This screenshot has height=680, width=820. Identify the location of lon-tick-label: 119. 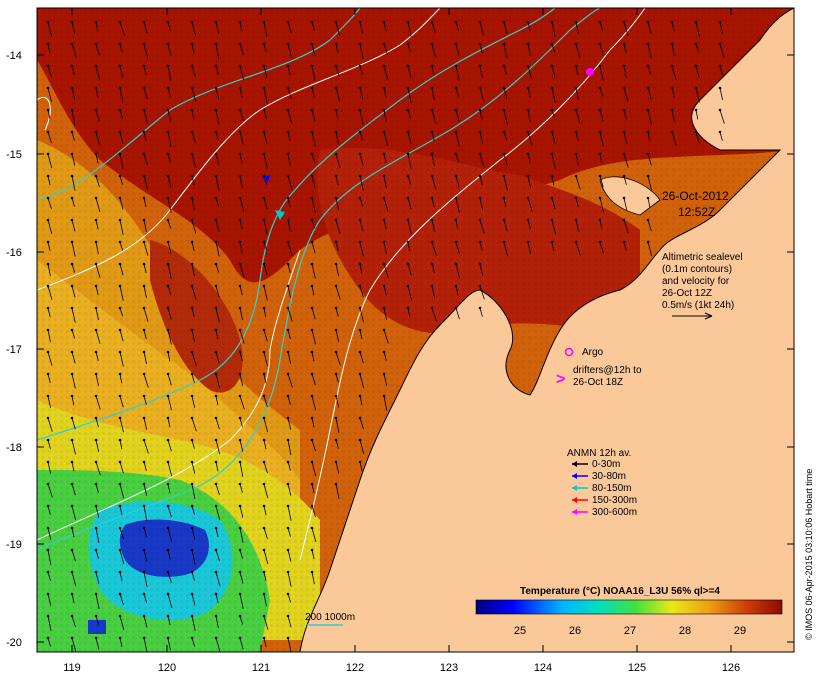
(72, 668).